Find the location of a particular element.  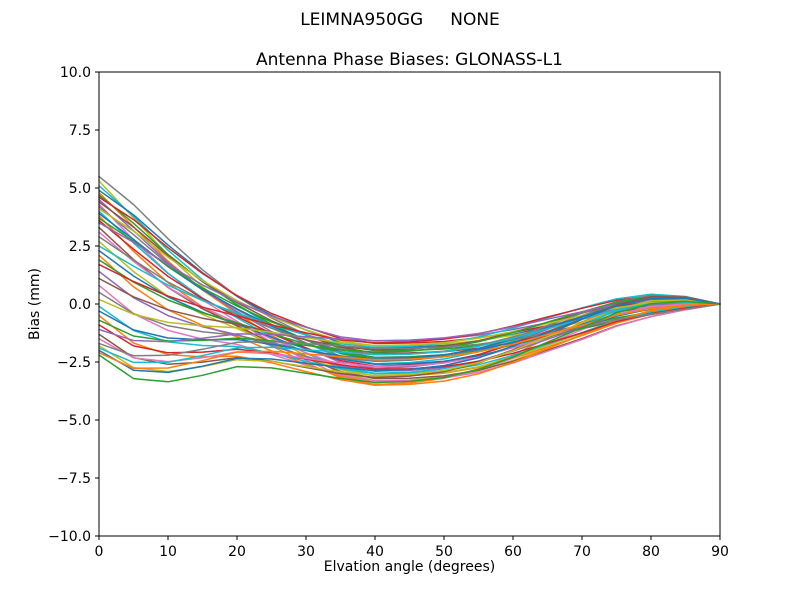

y-tick-label: −7.5 is located at coordinates (74, 479).